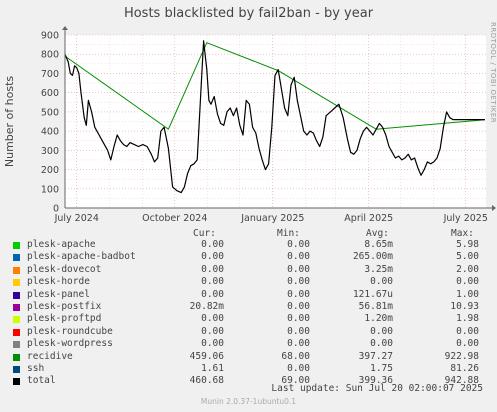 This screenshot has height=412, width=497. What do you see at coordinates (493, 73) in the screenshot?
I see `rrdtool-credit: RRDTOOL / TOBI OETIKER` at bounding box center [493, 73].